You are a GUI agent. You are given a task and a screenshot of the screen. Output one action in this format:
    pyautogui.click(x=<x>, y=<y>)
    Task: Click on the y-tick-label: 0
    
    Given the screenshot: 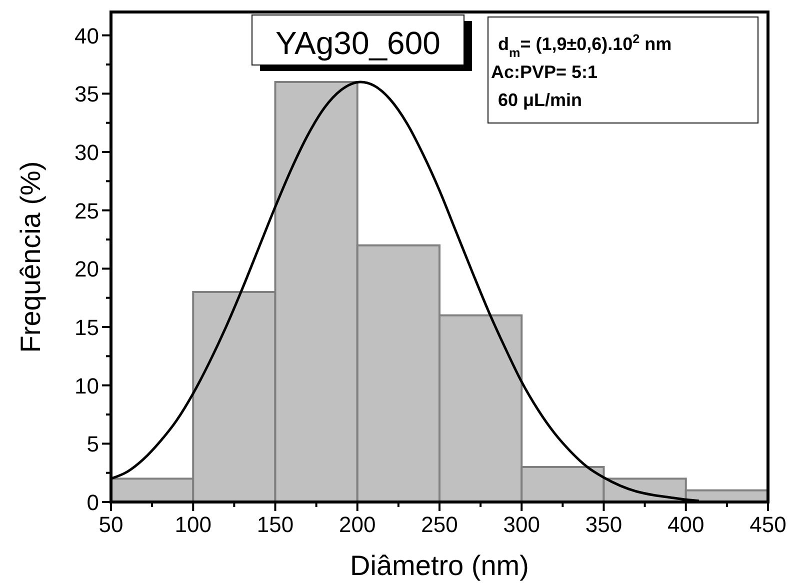 What is the action you would take?
    pyautogui.click(x=92, y=502)
    